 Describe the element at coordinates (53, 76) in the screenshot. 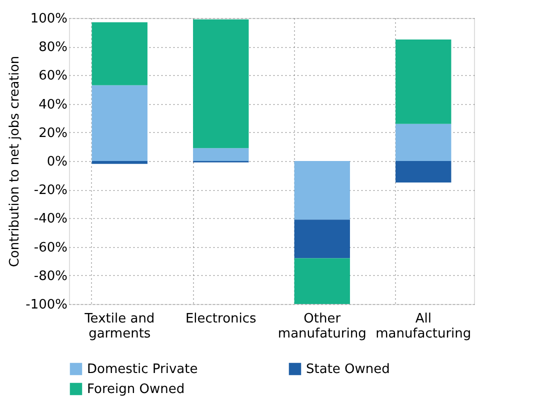

I see `y-tick-label: 60%` at that location.